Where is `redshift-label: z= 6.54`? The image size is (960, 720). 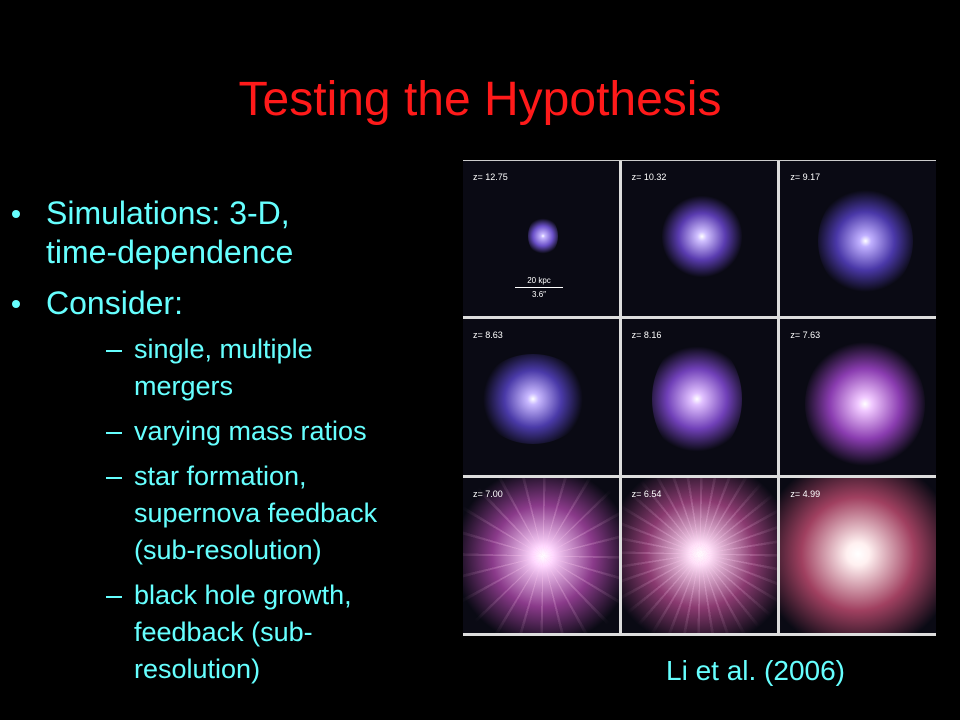 redshift-label: z= 6.54 is located at coordinates (646, 493).